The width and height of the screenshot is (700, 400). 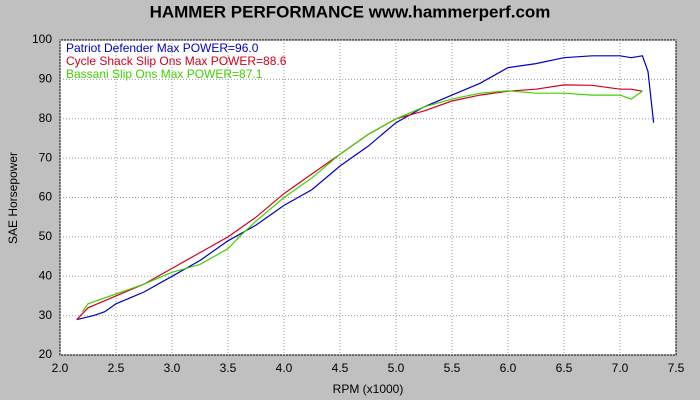 What do you see at coordinates (452, 368) in the screenshot?
I see `x-tick-label: 5.5` at bounding box center [452, 368].